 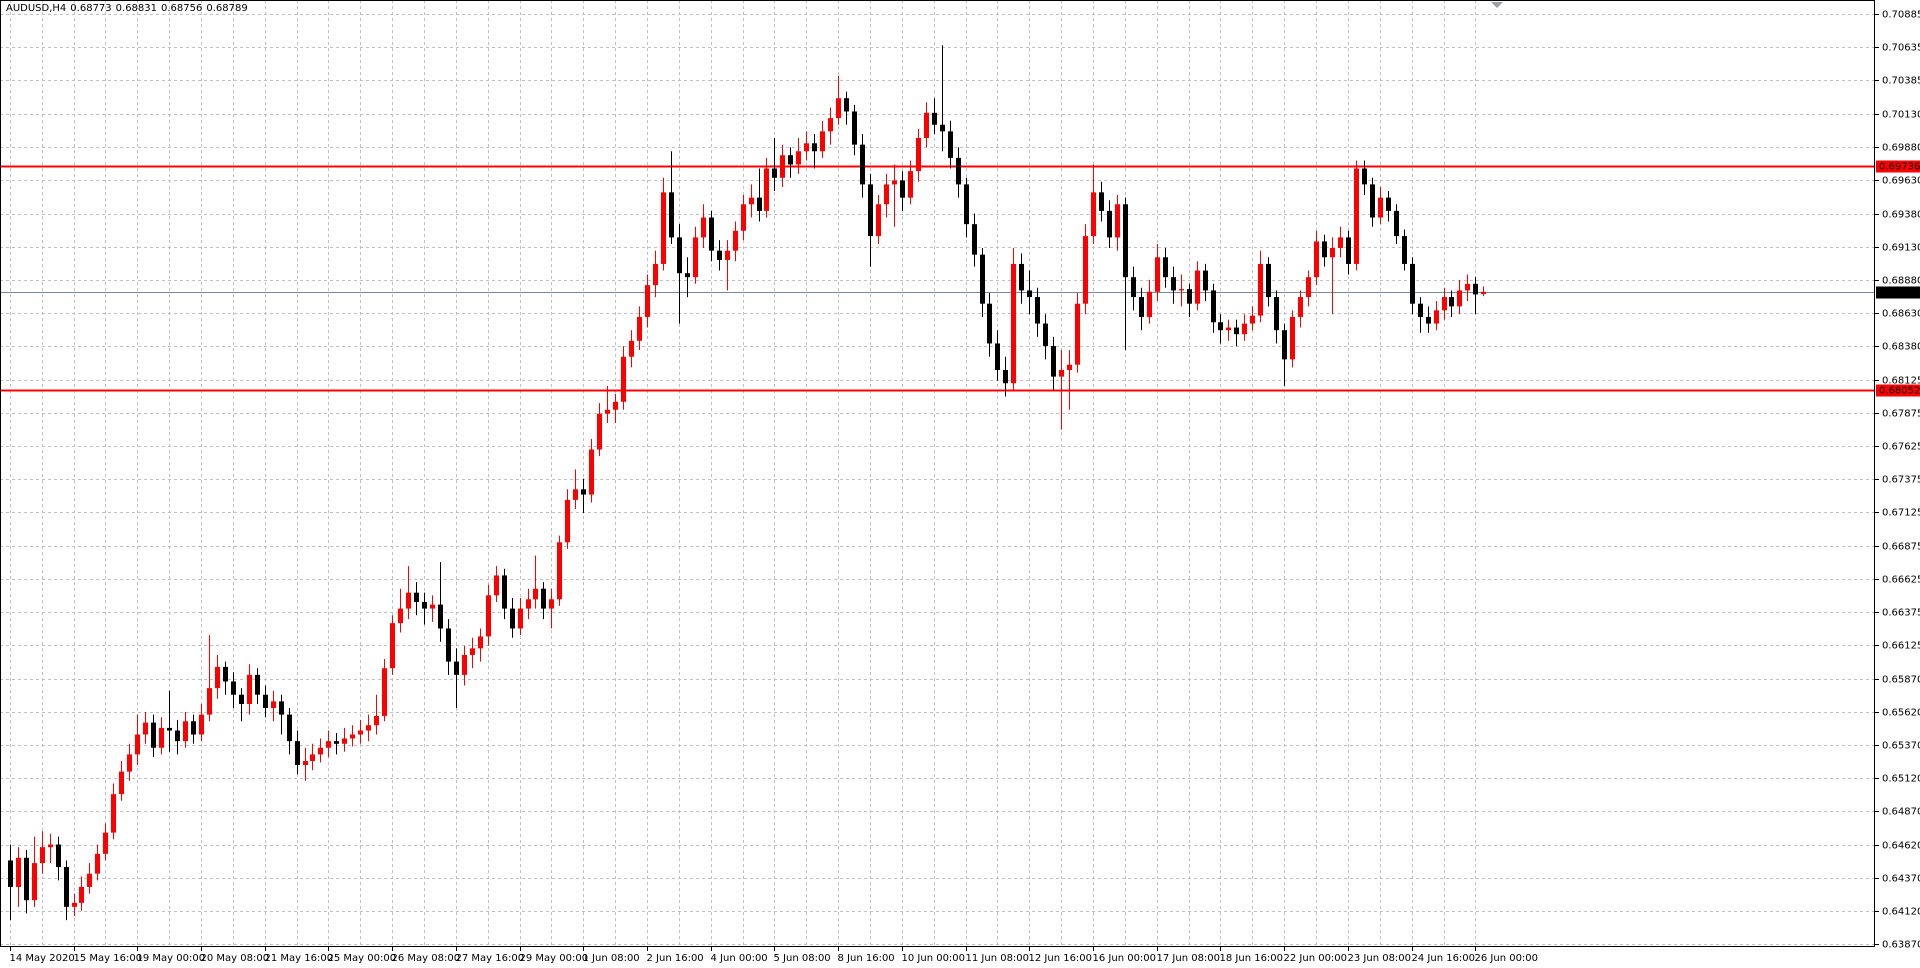 I want to click on last-close: 0.68789, so click(x=227, y=8).